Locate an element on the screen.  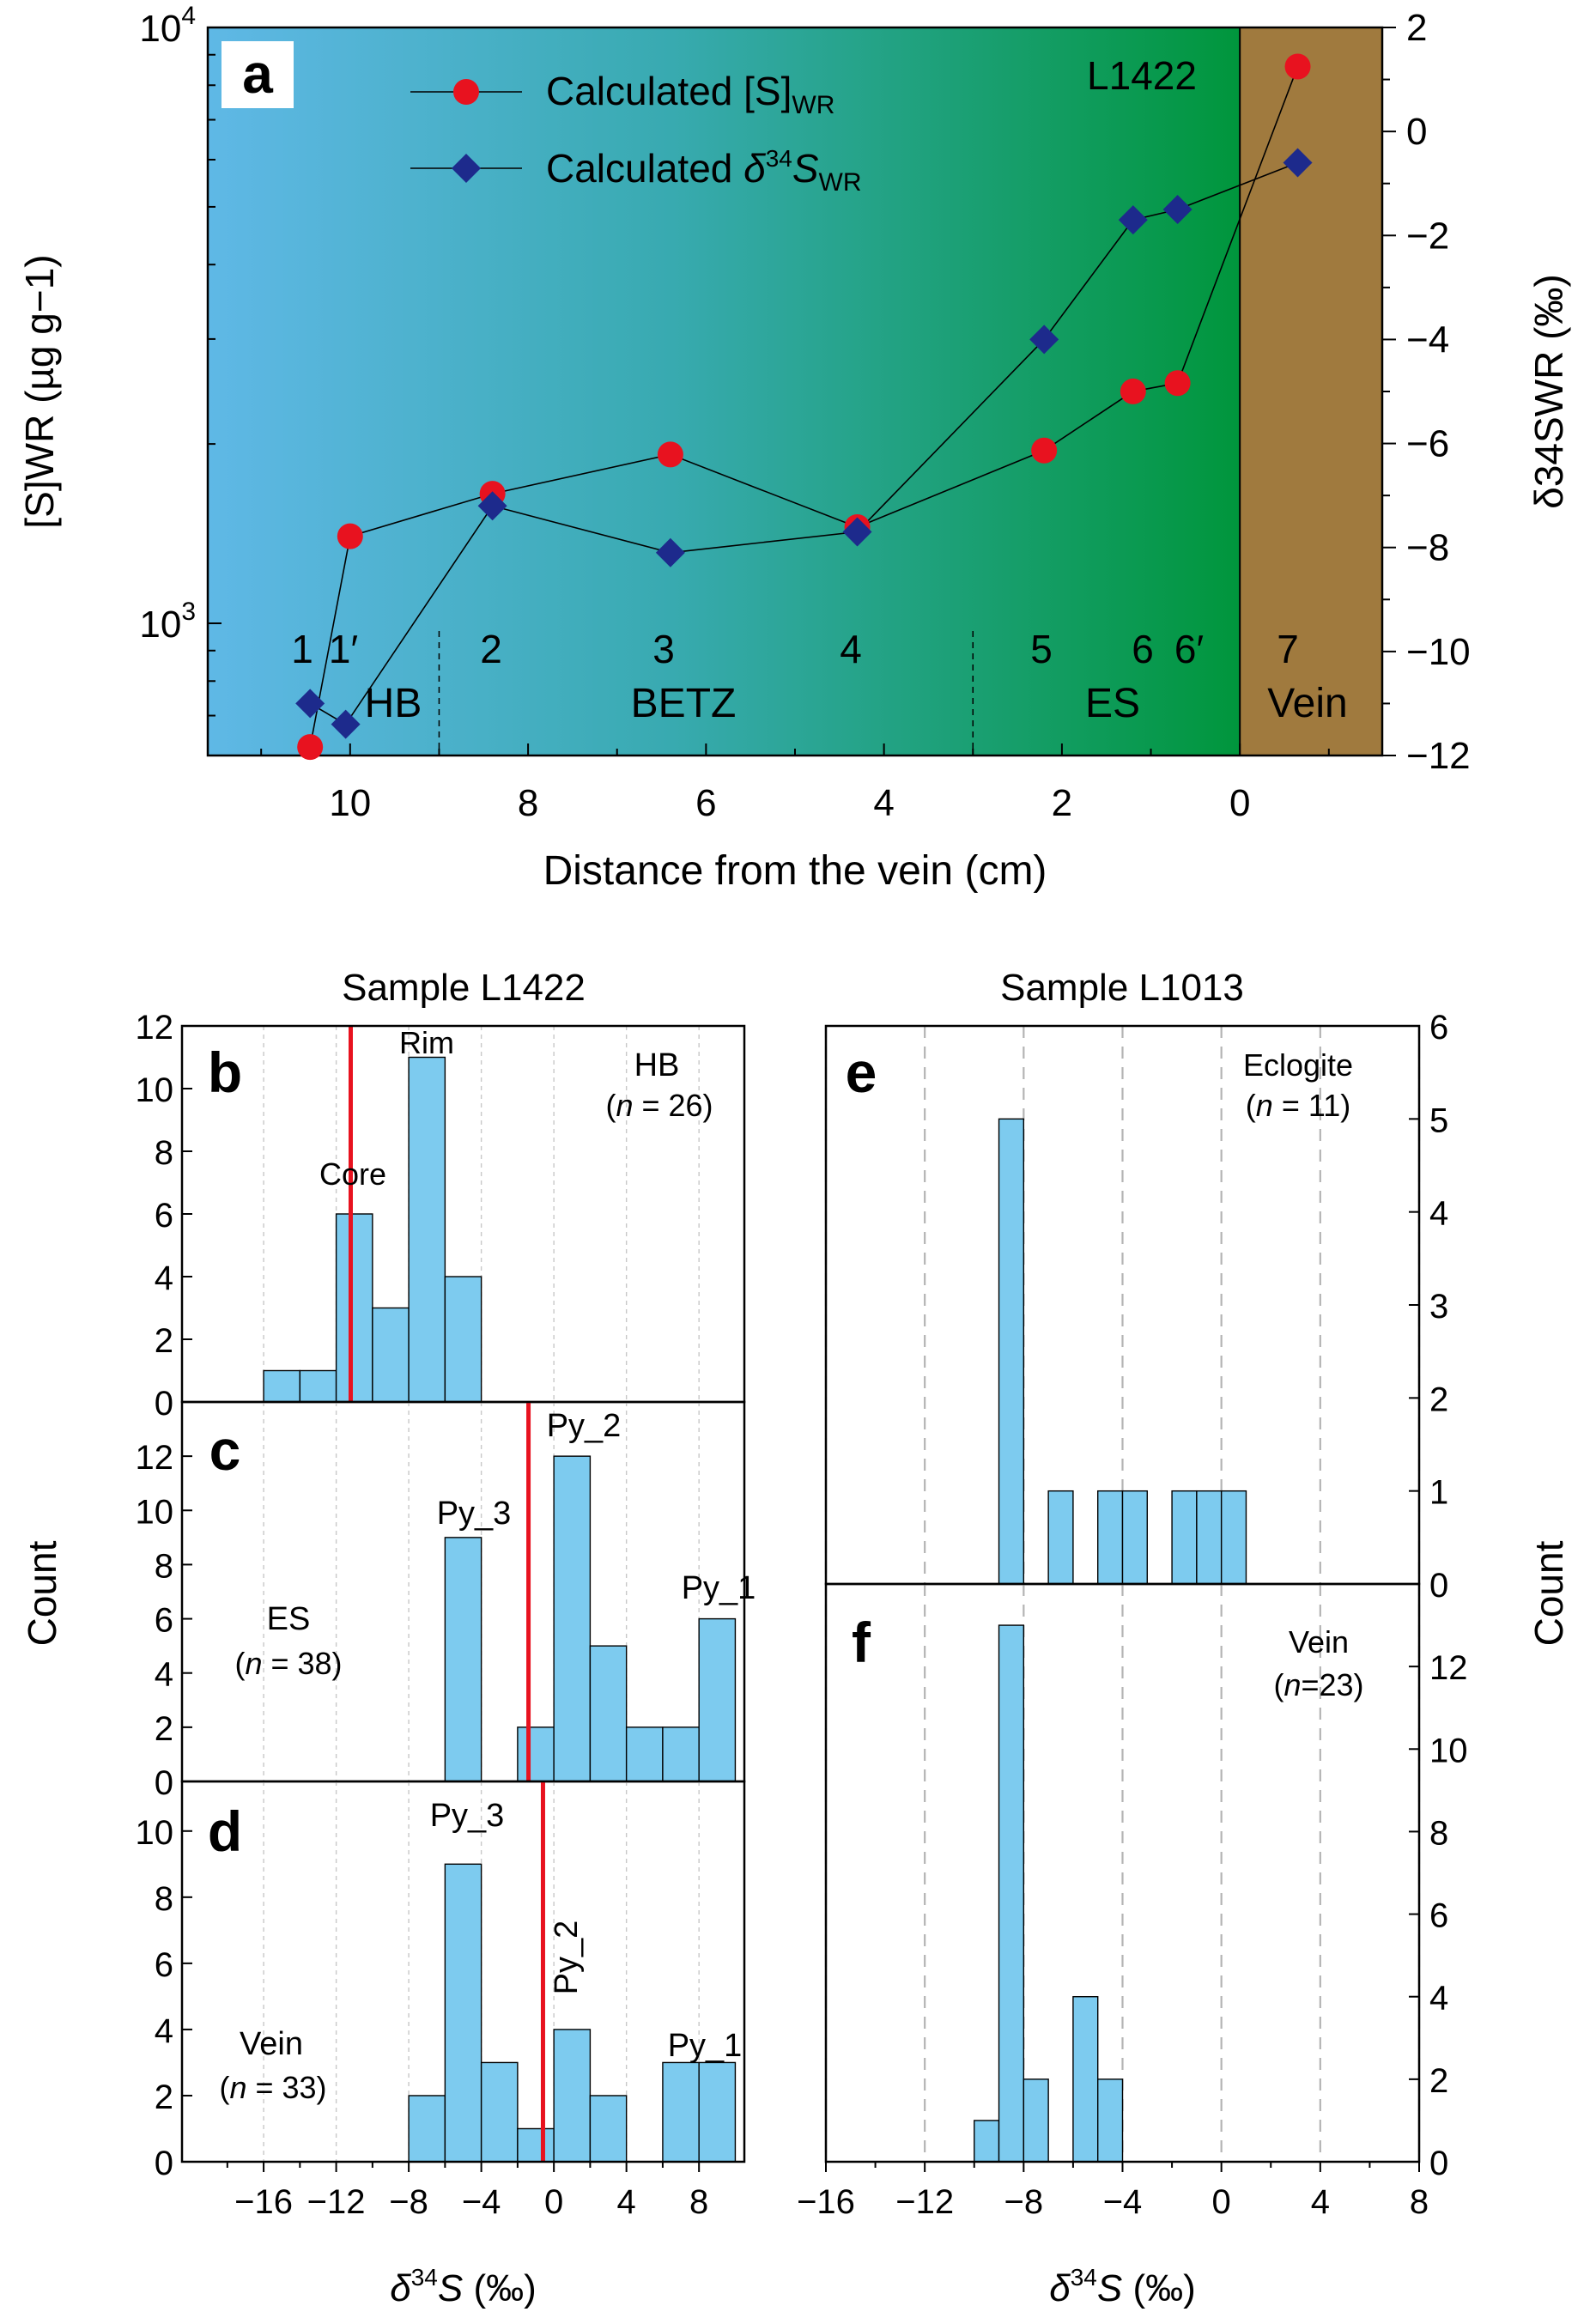
y-right-tick-label: −10 is located at coordinates (1438, 652).